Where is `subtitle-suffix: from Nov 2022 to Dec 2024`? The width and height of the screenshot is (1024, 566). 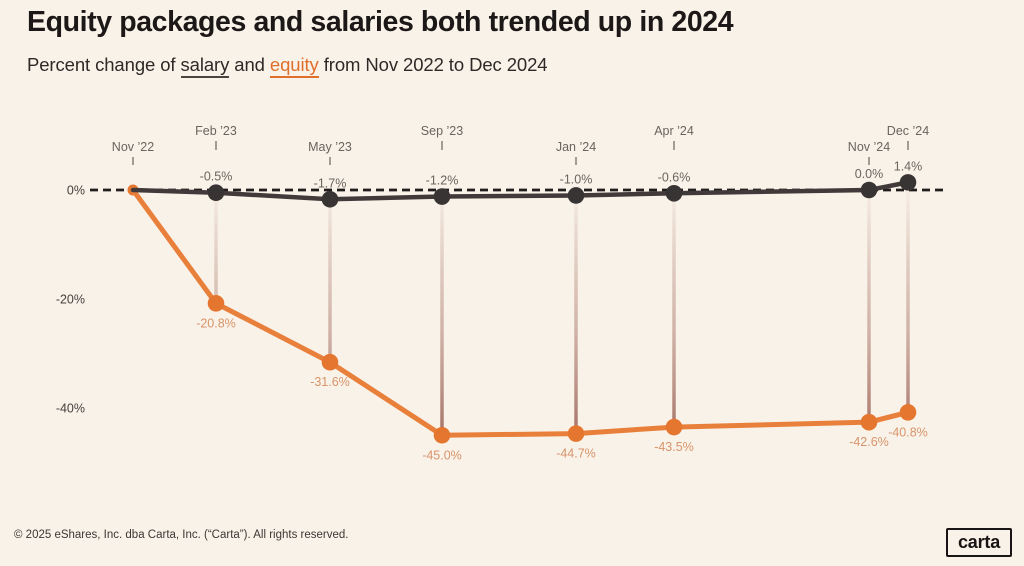 subtitle-suffix: from Nov 2022 to Dec 2024 is located at coordinates (433, 64).